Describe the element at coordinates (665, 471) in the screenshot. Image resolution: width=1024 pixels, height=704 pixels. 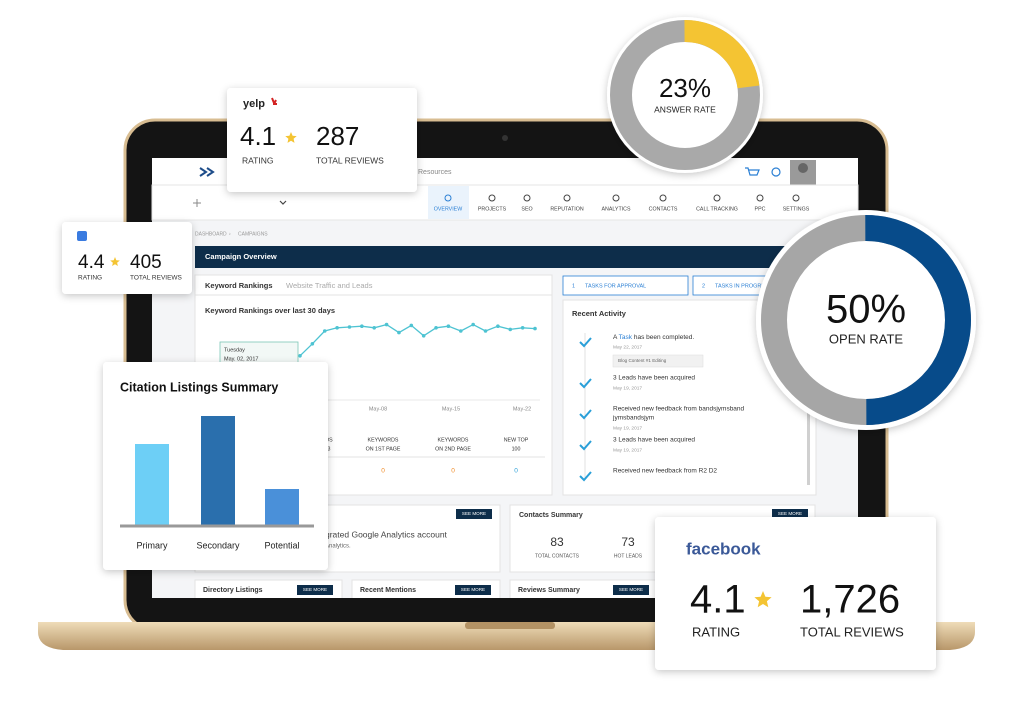
I see `activity-text: Received new feedback from R2 D2` at that location.